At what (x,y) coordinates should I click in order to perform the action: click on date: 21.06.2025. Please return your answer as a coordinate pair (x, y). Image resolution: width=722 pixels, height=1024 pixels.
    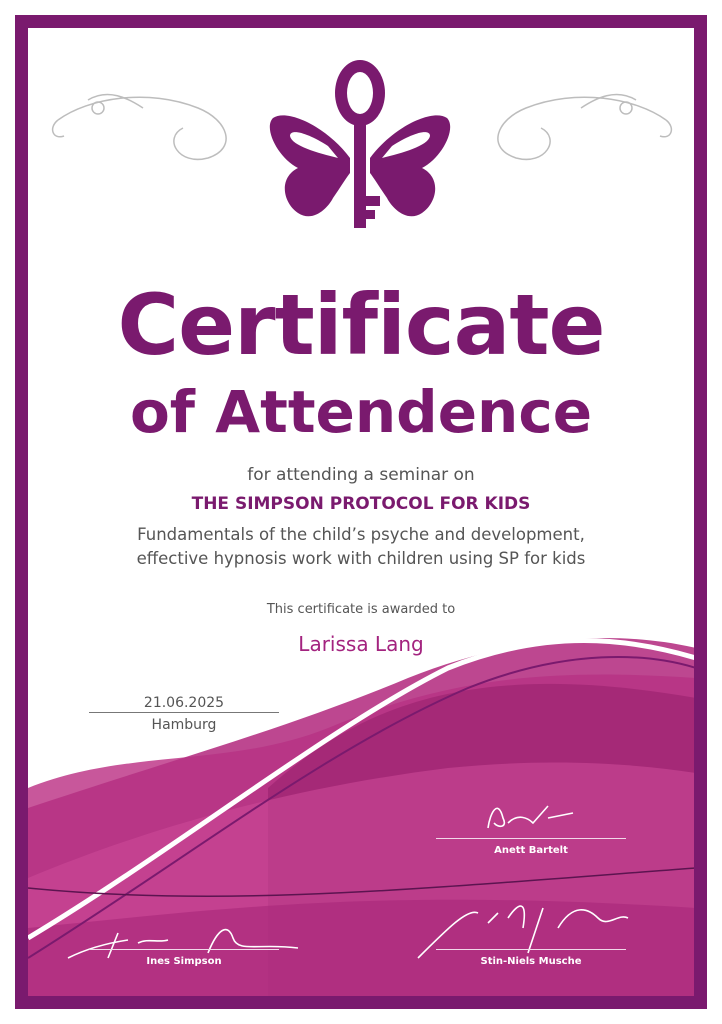
    Looking at the image, I should click on (184, 704).